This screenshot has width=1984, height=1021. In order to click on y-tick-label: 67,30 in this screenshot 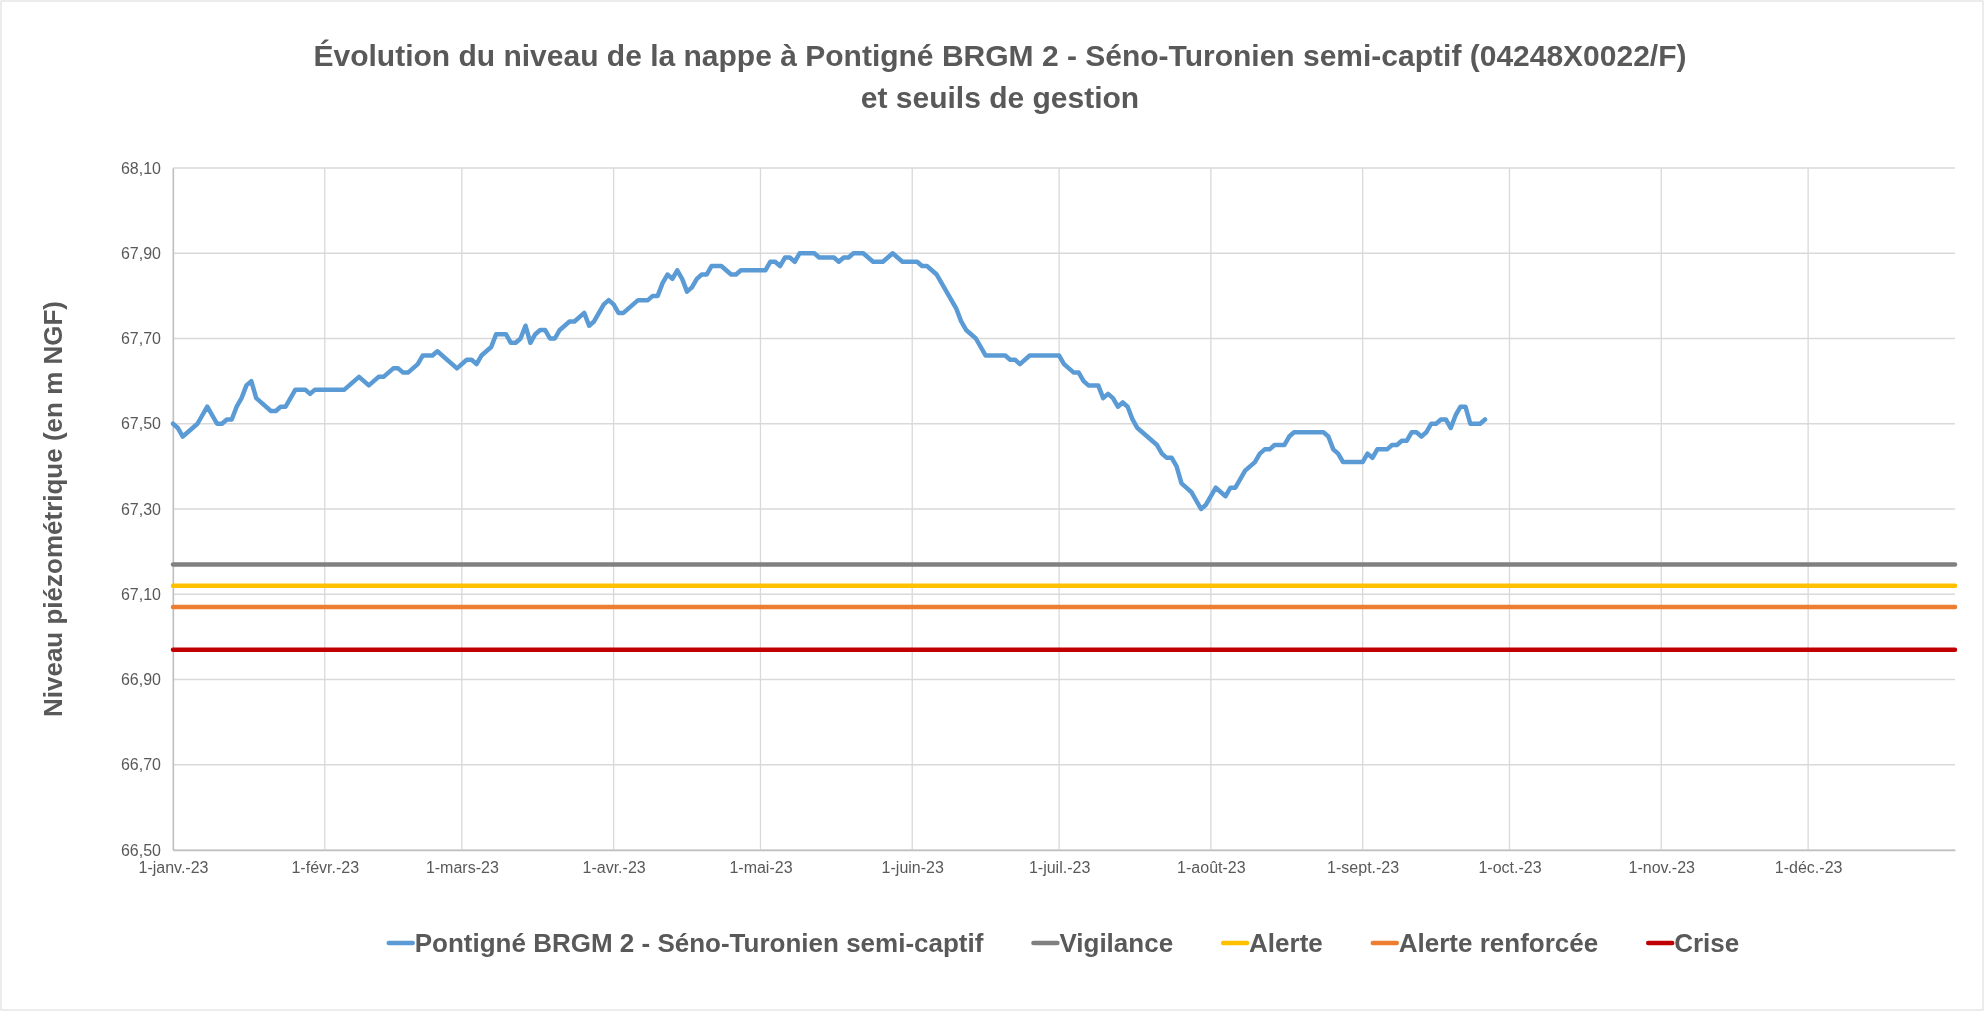, I will do `click(141, 509)`.